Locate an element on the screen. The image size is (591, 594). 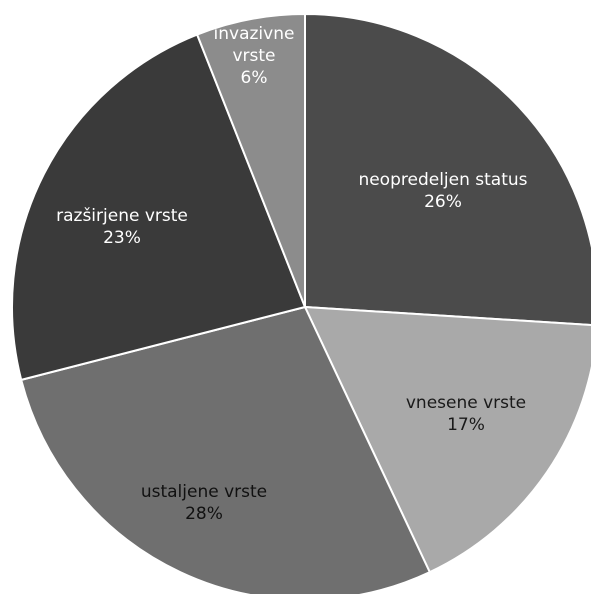
slice-label-0-line-1: 26% is located at coordinates (443, 202).